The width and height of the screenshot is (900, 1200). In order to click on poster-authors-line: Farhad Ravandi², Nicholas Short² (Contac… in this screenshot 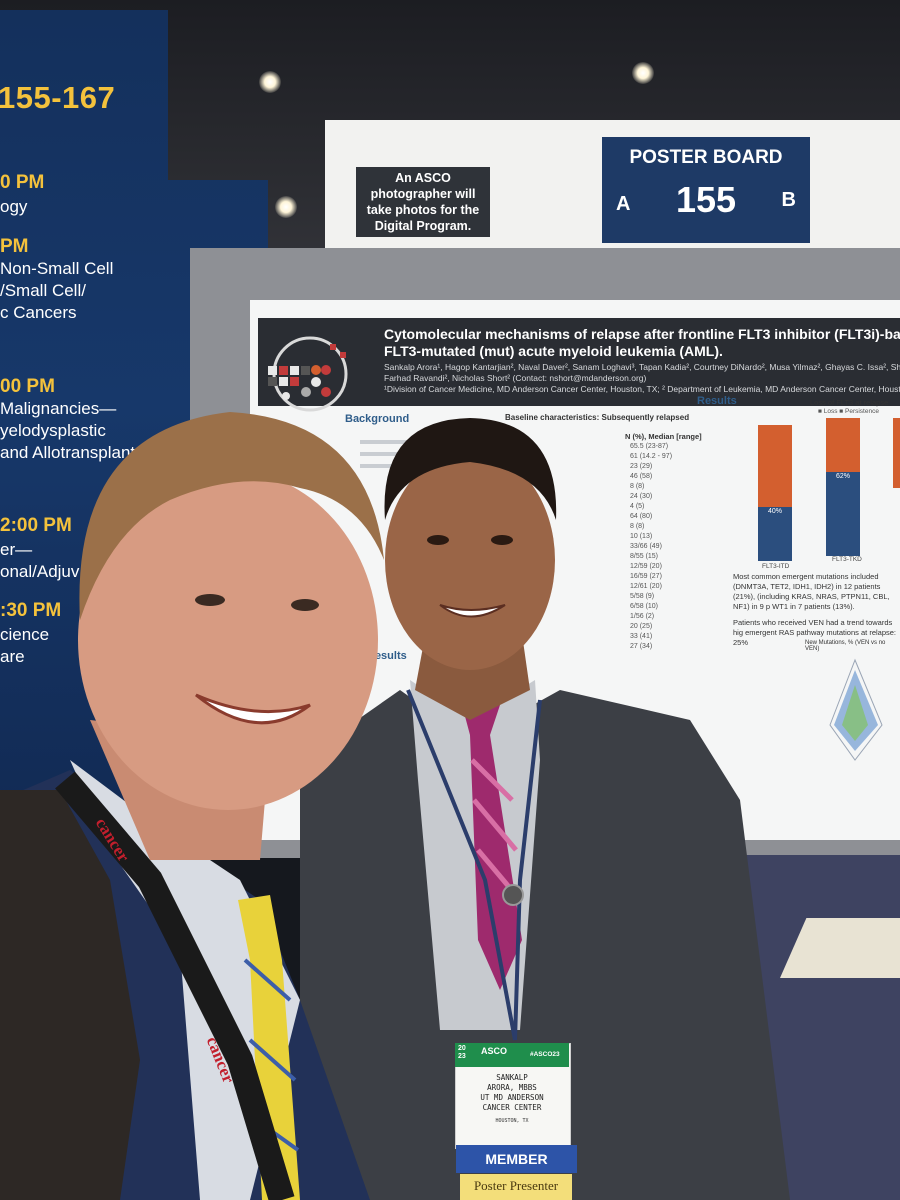, I will do `click(515, 378)`.